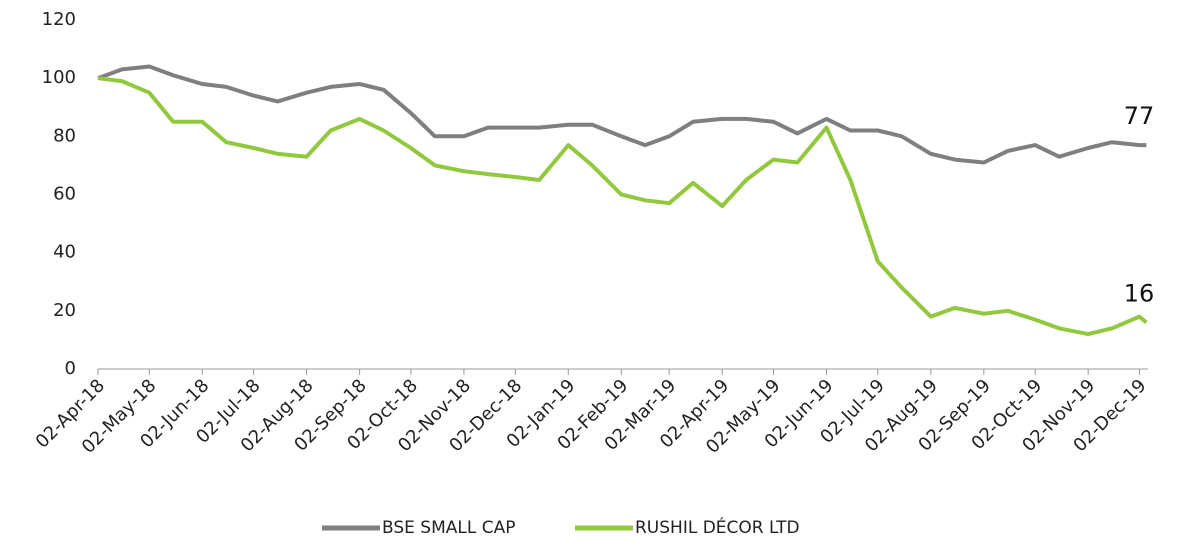 This screenshot has height=546, width=1188. What do you see at coordinates (59, 19) in the screenshot?
I see `y-tick-label: 120` at bounding box center [59, 19].